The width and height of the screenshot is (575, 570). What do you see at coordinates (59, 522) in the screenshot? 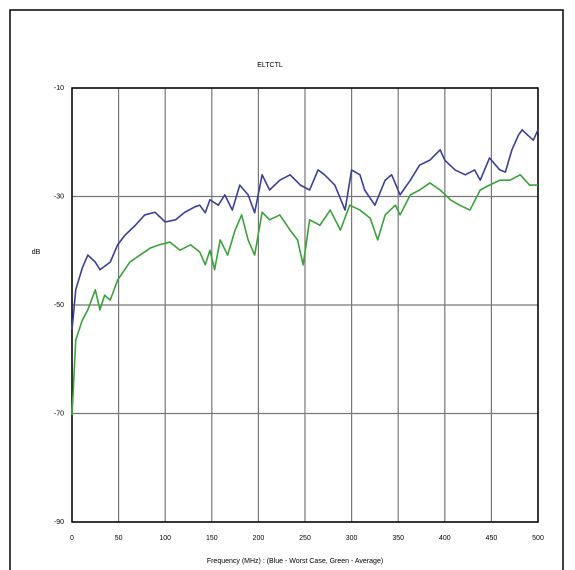
I see `y-tick-label: -90` at bounding box center [59, 522].